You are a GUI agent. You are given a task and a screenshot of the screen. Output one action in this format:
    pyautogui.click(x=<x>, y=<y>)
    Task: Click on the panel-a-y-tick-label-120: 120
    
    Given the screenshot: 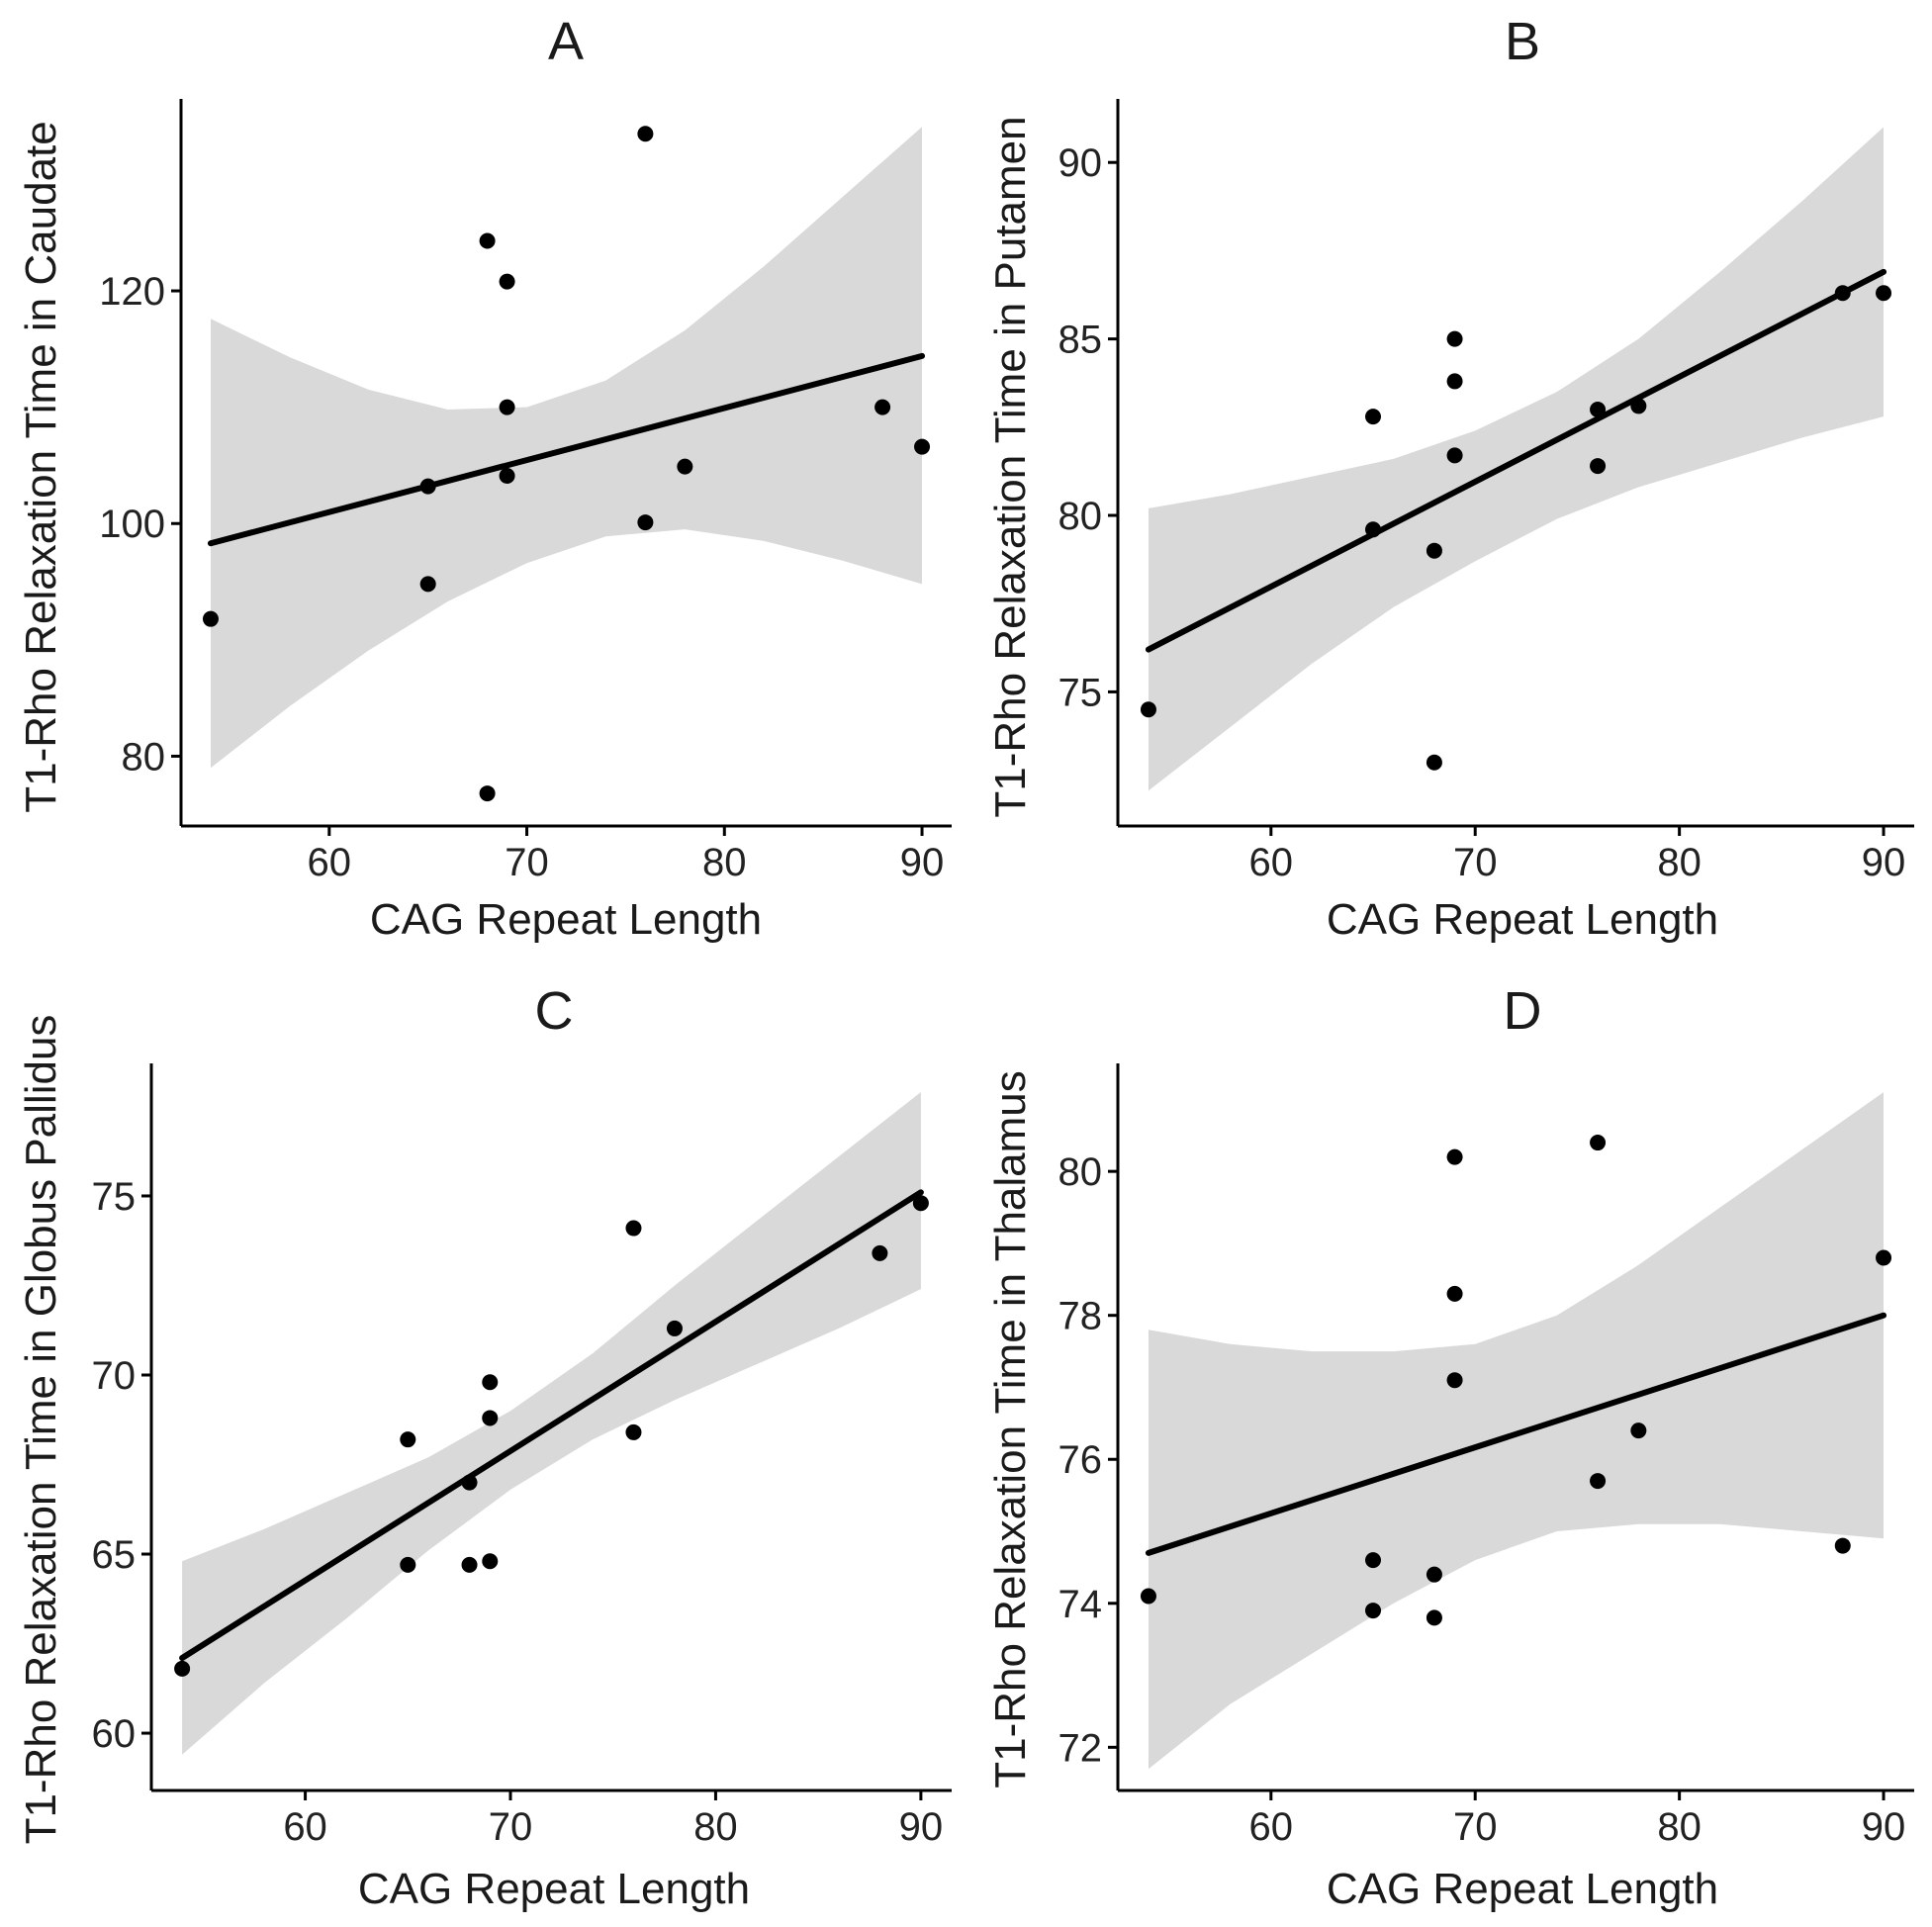 What is the action you would take?
    pyautogui.click(x=132, y=292)
    